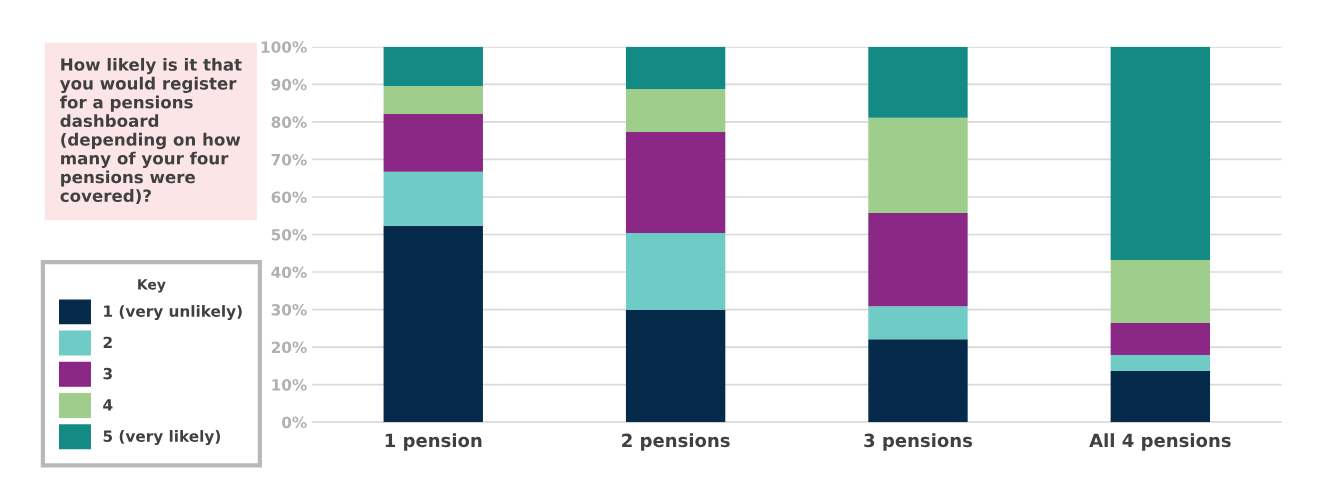  Describe the element at coordinates (433, 442) in the screenshot. I see `x-tick-label: 1 pension` at that location.